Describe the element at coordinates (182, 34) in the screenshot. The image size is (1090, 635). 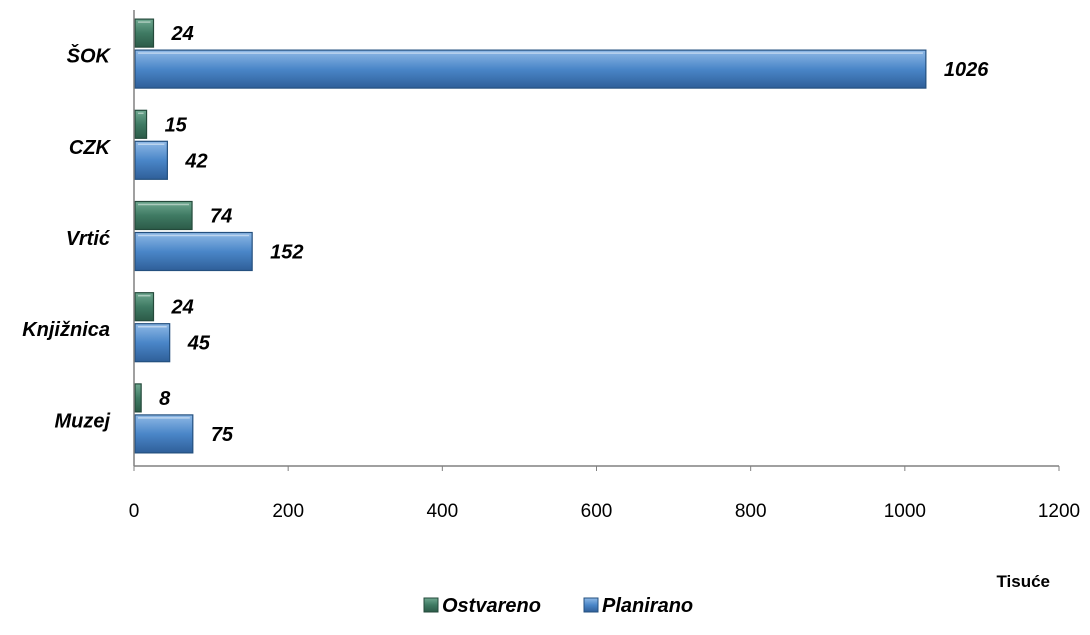
I see `data-label-ostvareno-sok: 24` at that location.